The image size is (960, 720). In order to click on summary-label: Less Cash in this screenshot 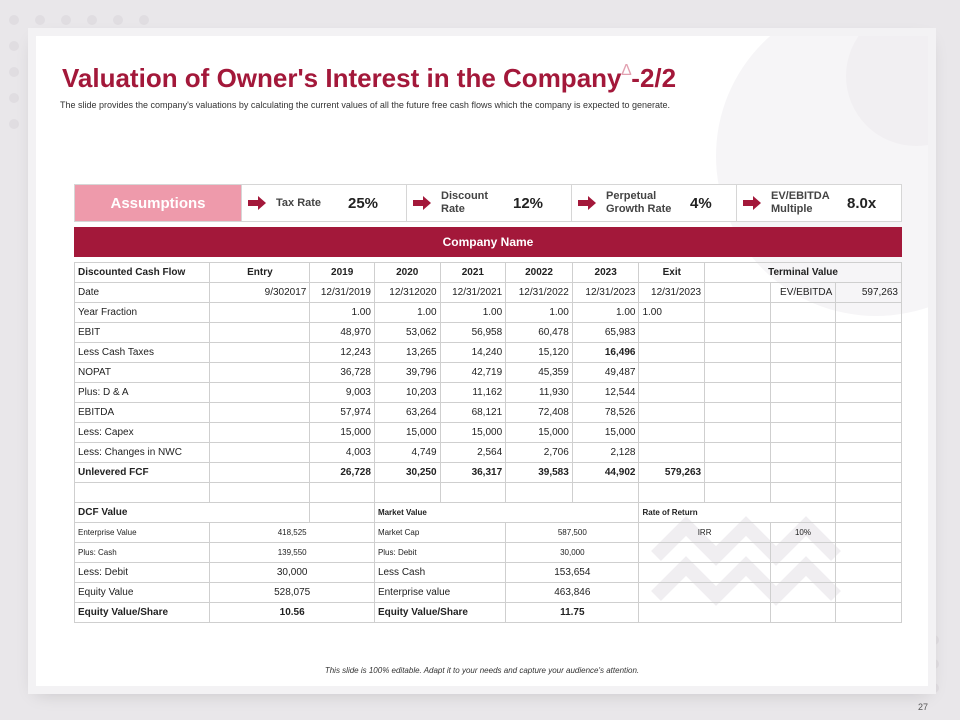, I will do `click(440, 572)`.